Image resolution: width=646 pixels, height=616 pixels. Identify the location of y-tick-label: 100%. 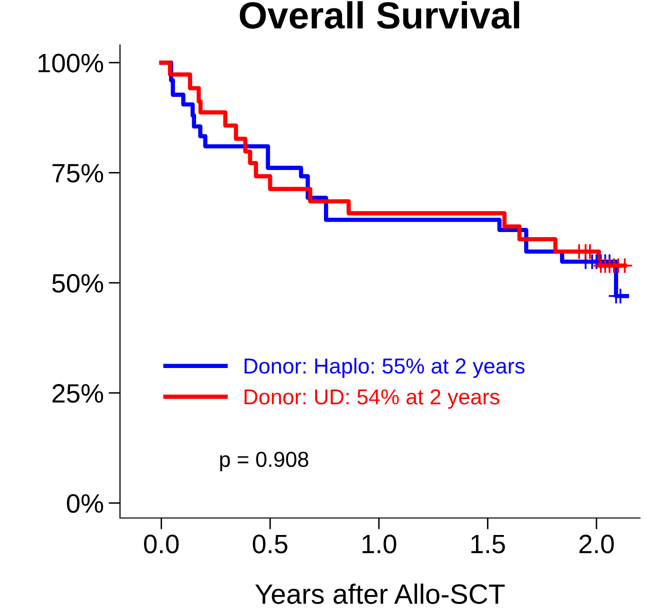
(71, 63).